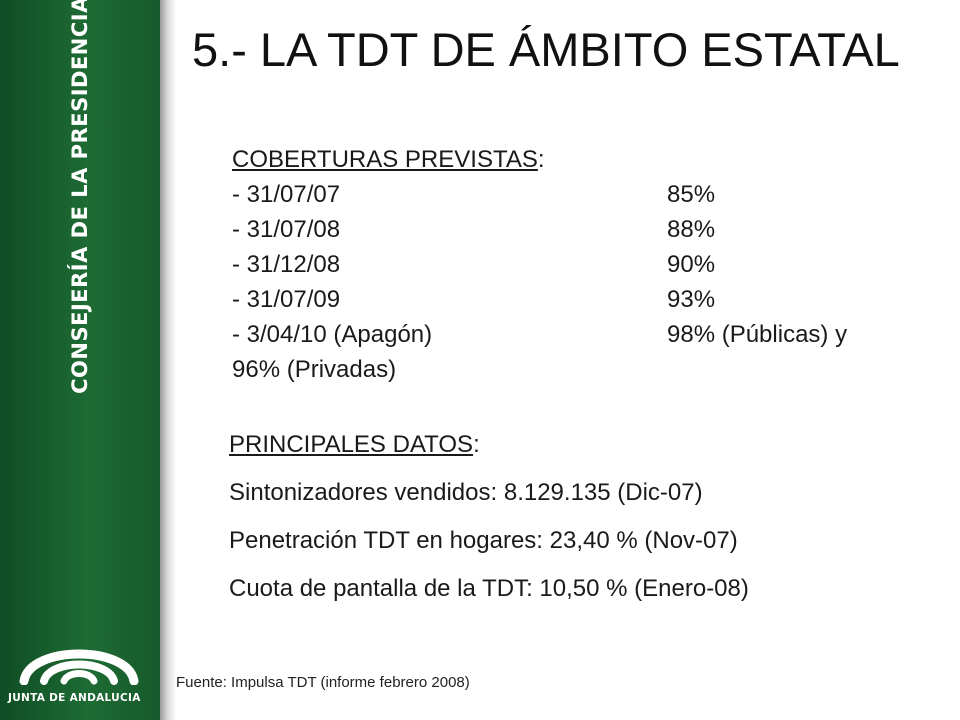 The height and width of the screenshot is (720, 960). What do you see at coordinates (286, 299) in the screenshot?
I see `coverage-date: - 31/07/09` at bounding box center [286, 299].